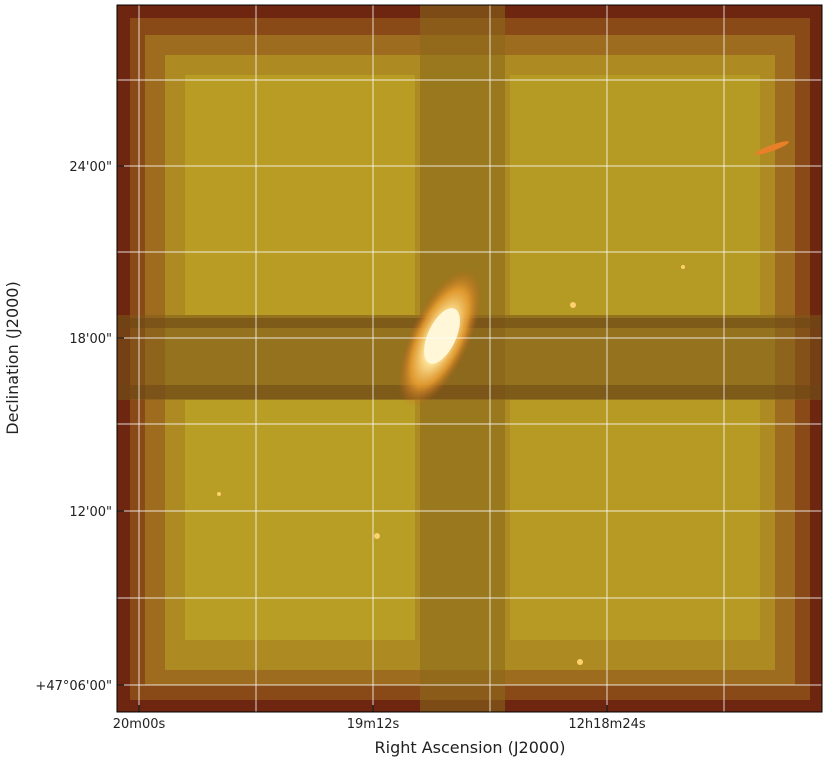 The width and height of the screenshot is (830, 768). I want to click on x-tick-label: 19m12s, so click(373, 724).